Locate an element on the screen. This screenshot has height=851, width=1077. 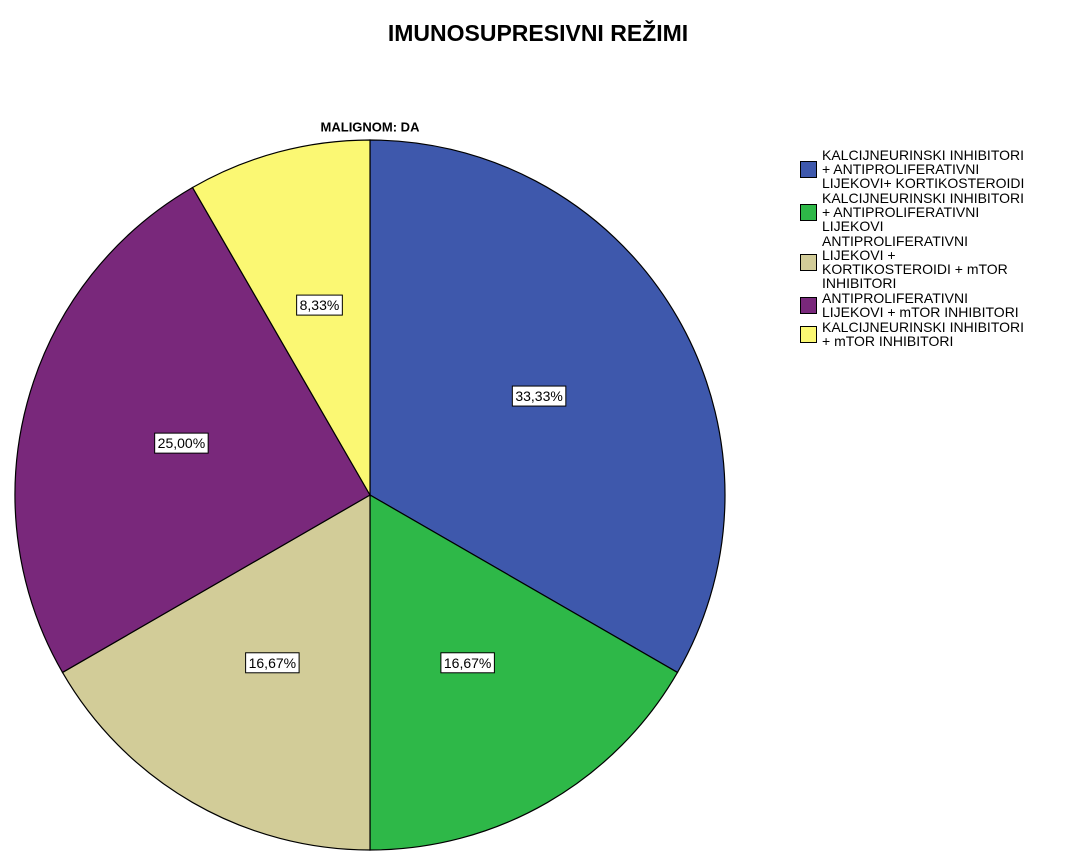
data-label: 33,33% is located at coordinates (539, 396).